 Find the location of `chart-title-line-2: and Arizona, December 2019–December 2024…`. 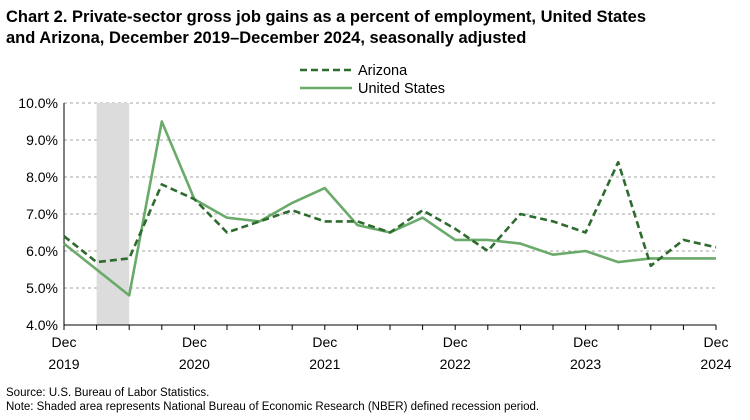

chart-title-line-2: and Arizona, December 2019–December 2024… is located at coordinates (266, 38).